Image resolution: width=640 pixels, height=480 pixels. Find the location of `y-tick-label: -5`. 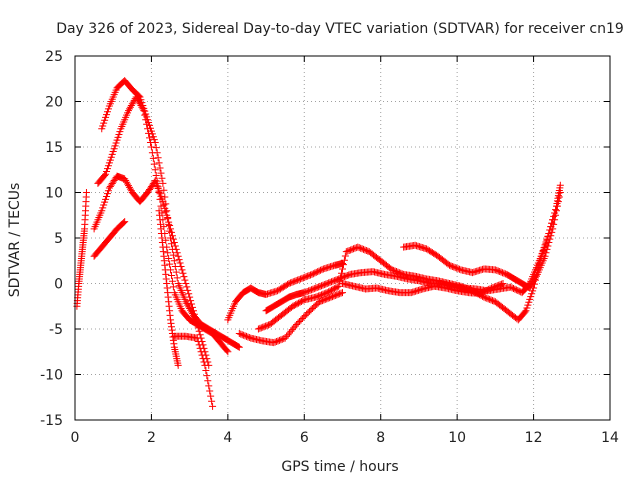

y-tick-label: -5 is located at coordinates (56, 330).